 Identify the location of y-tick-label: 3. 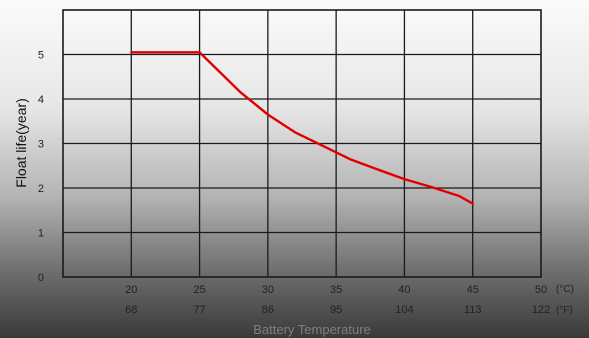
(41, 145).